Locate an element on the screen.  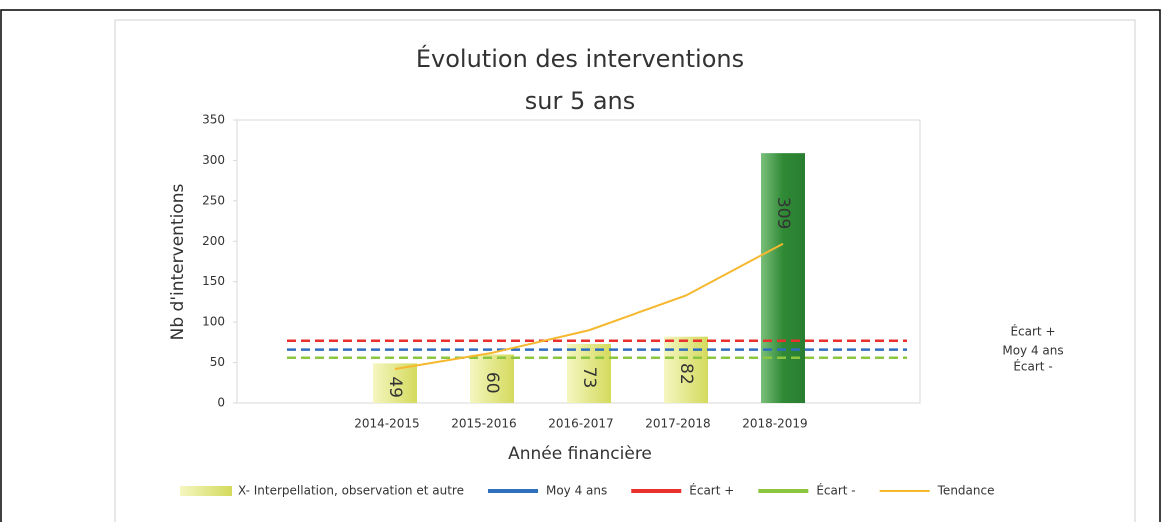
reference-label: Écart + is located at coordinates (1032, 331).